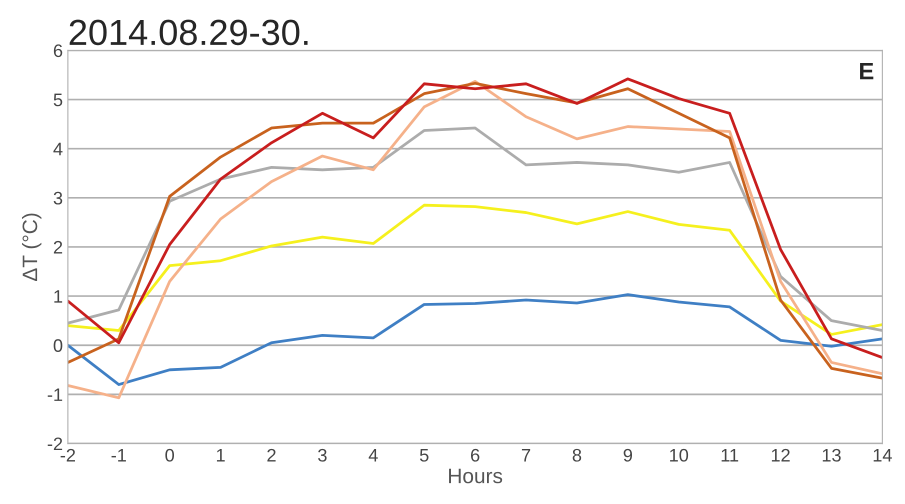 The width and height of the screenshot is (905, 504). Describe the element at coordinates (373, 455) in the screenshot. I see `x-tick-label: 4` at that location.